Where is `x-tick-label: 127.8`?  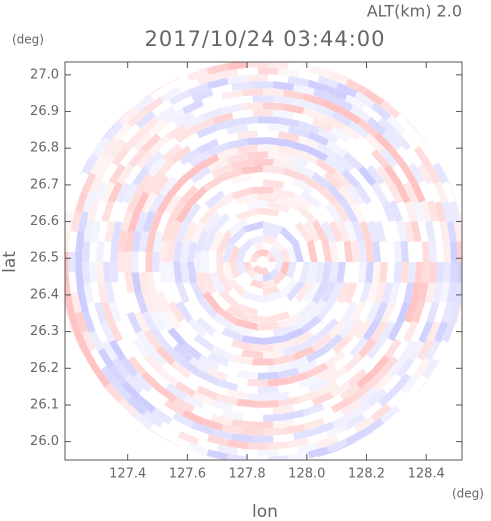 x-tick-label: 127.8 is located at coordinates (246, 474).